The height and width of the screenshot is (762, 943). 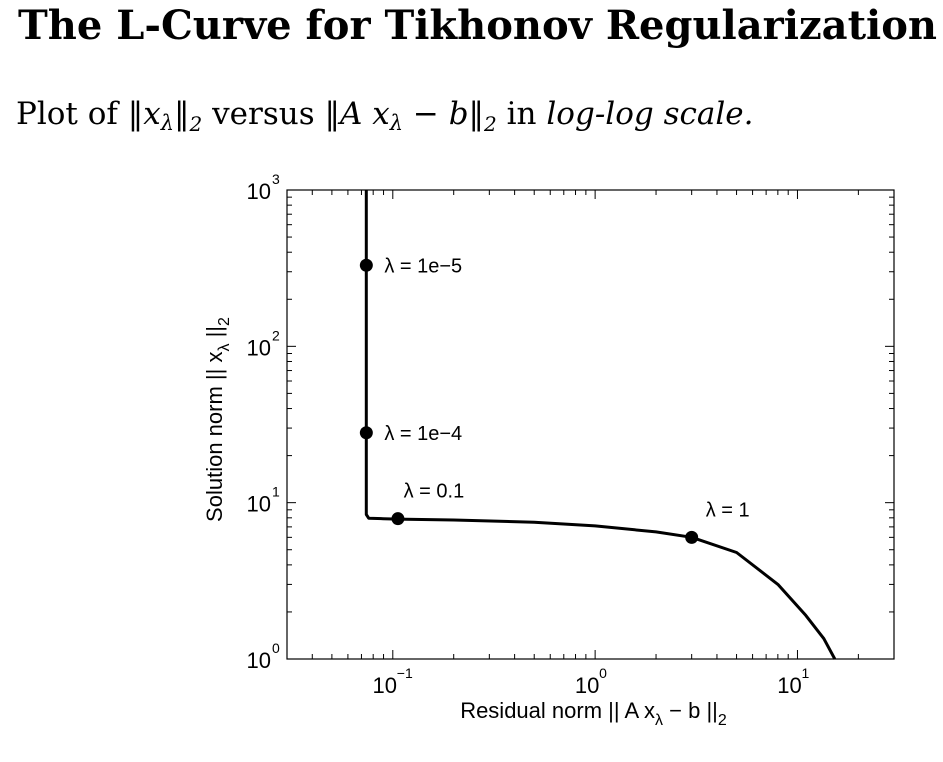 What do you see at coordinates (650, 114) in the screenshot?
I see `subtitle-scale: log-log scale.` at bounding box center [650, 114].